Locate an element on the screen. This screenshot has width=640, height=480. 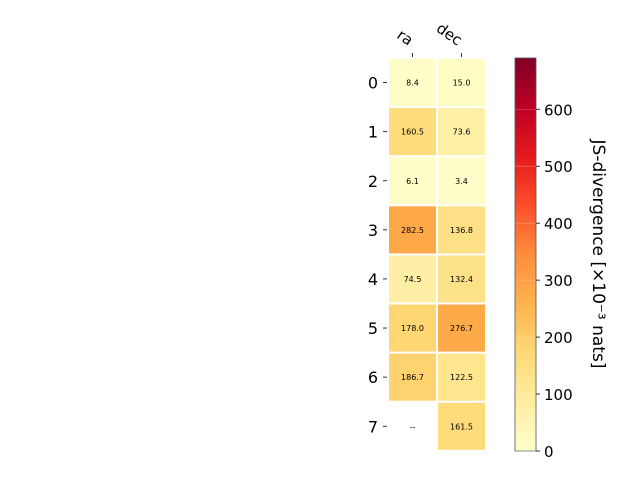
colorbar-tick-label: 200 is located at coordinates (558, 338).